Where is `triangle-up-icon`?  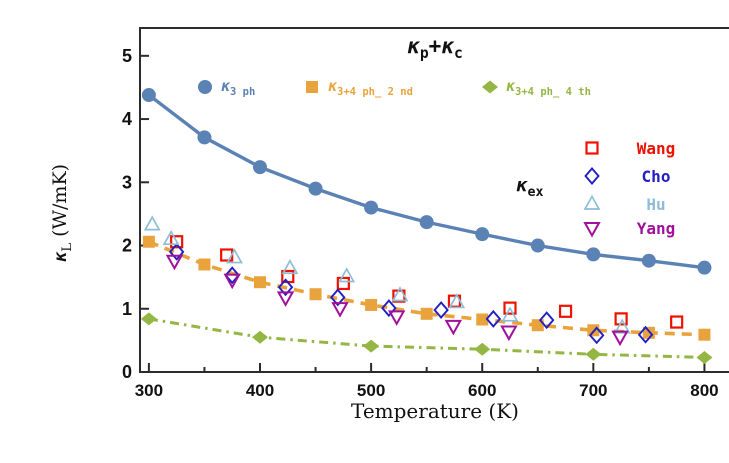
triangle-up-icon is located at coordinates (592, 202).